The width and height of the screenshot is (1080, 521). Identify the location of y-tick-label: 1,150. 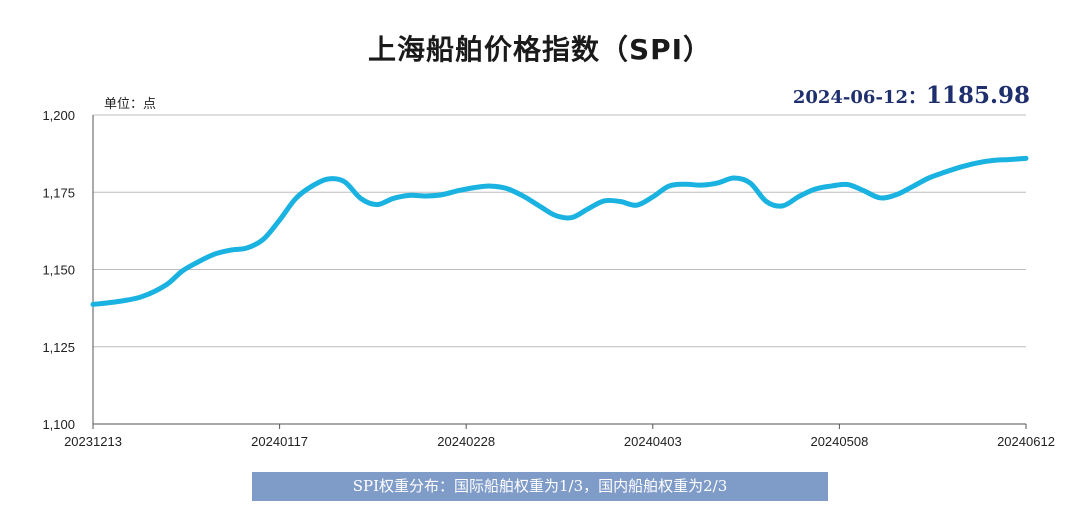
(58, 270).